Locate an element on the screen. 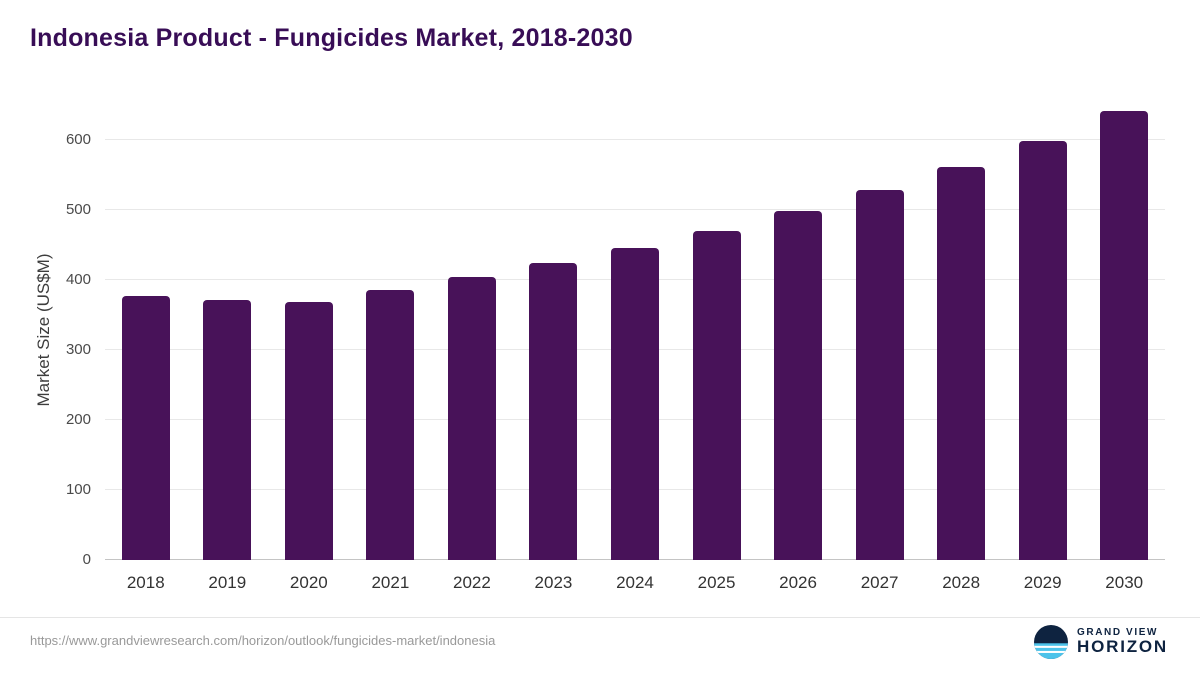 Image resolution: width=1200 pixels, height=675 pixels. x-tick-label: 2018 is located at coordinates (145, 582).